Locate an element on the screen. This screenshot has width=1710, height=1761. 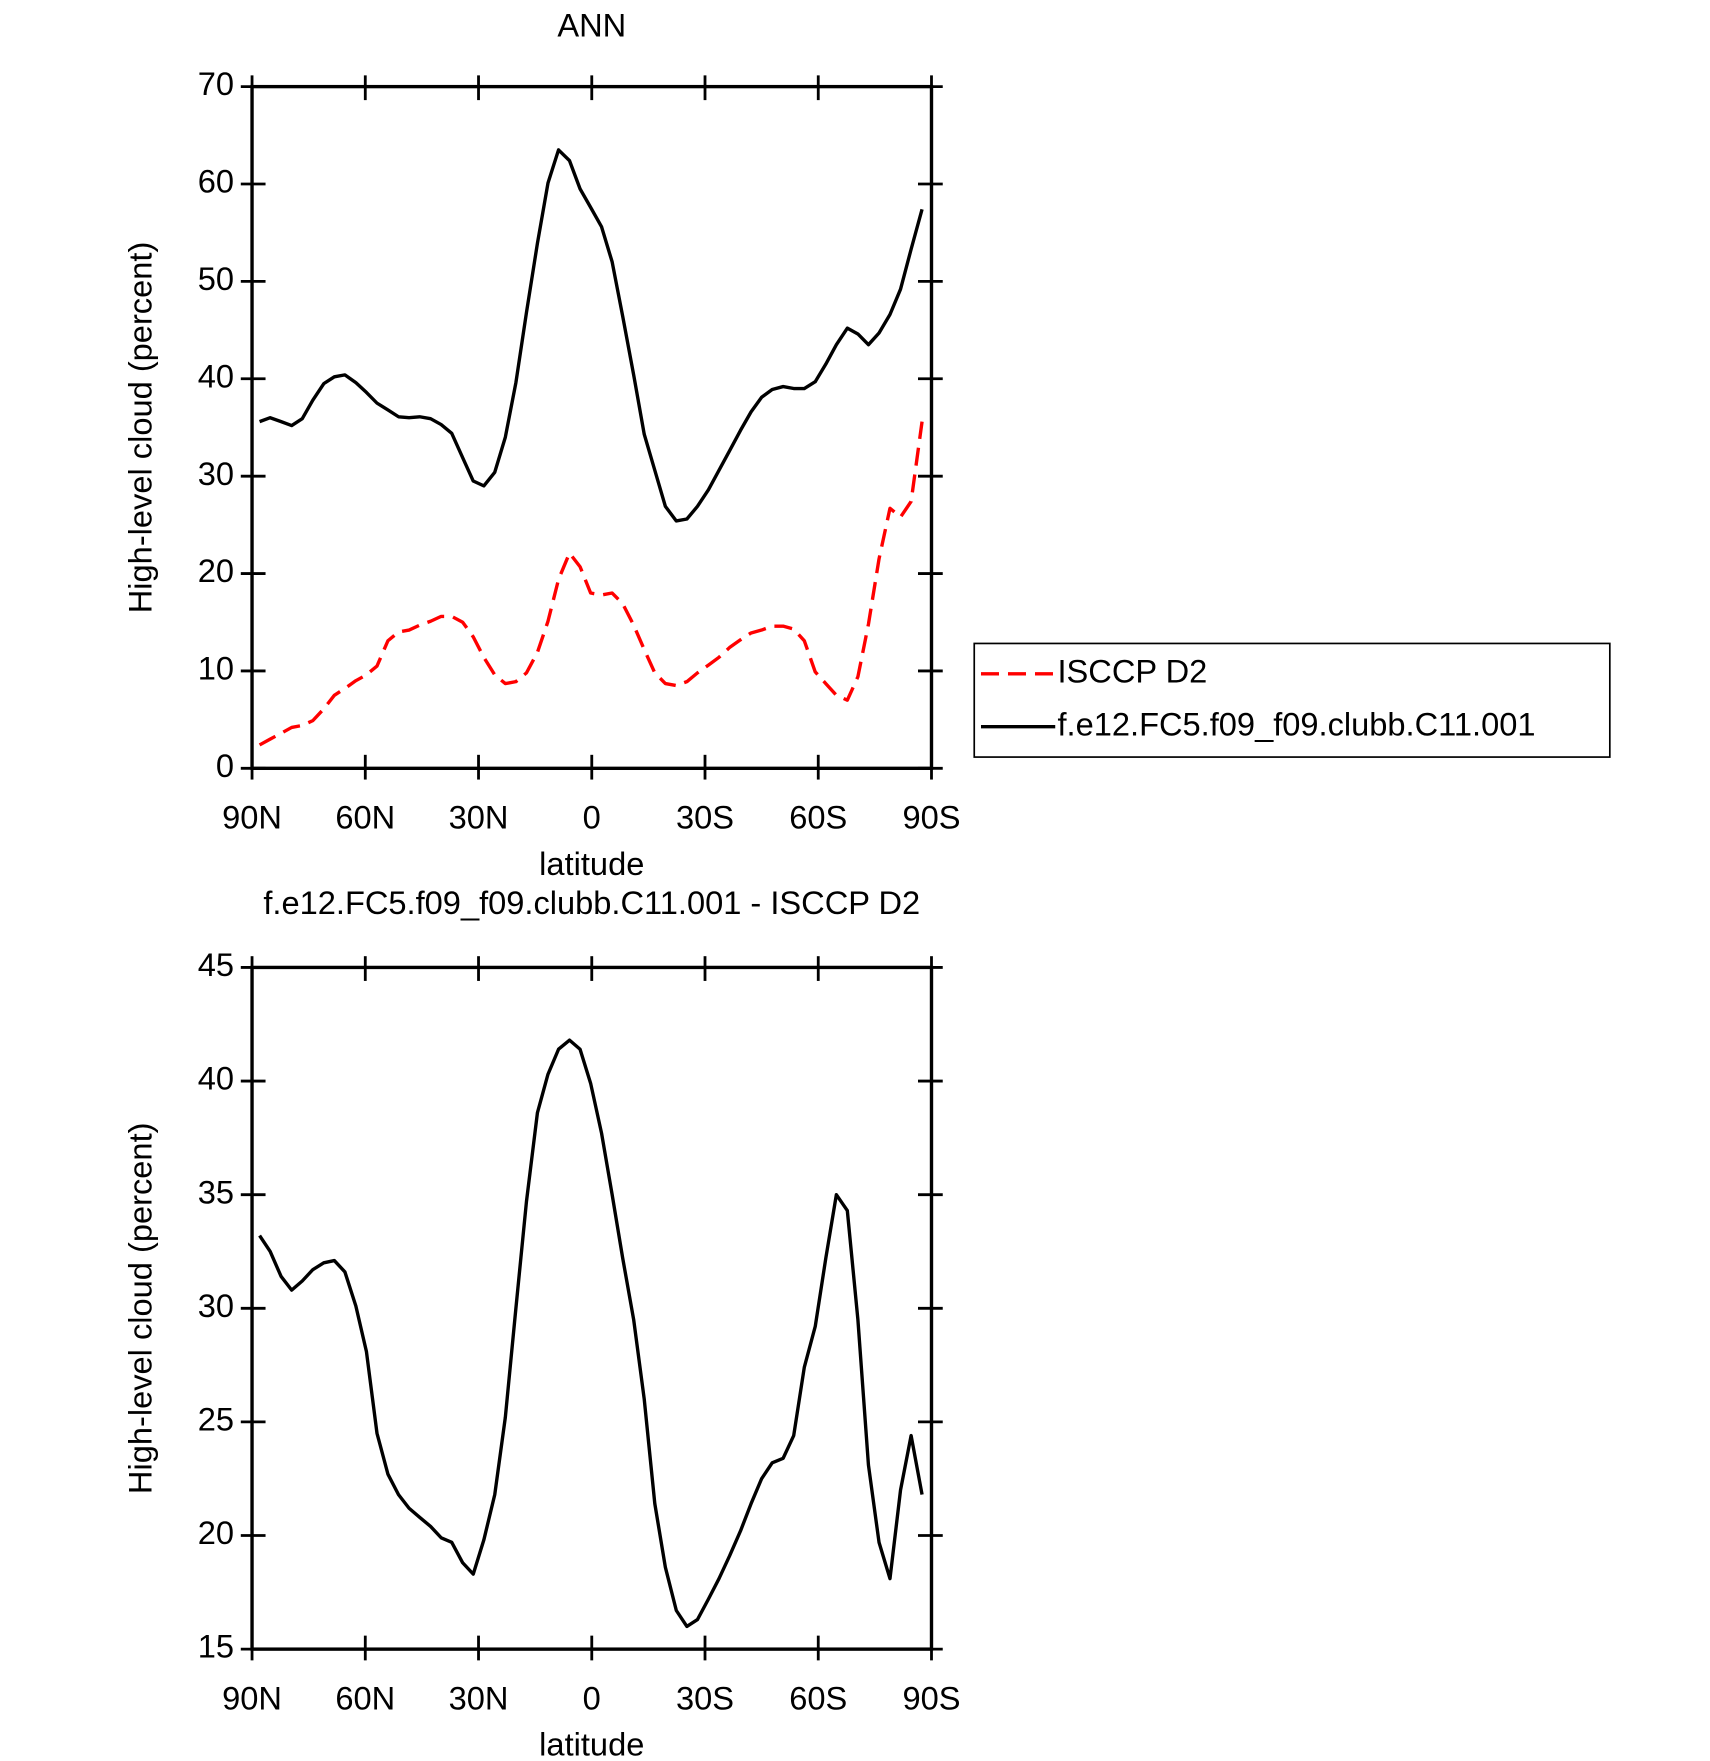
legend-label: f.e12.FC5.f09_f09.clubb.C11.001 is located at coordinates (1296, 723).